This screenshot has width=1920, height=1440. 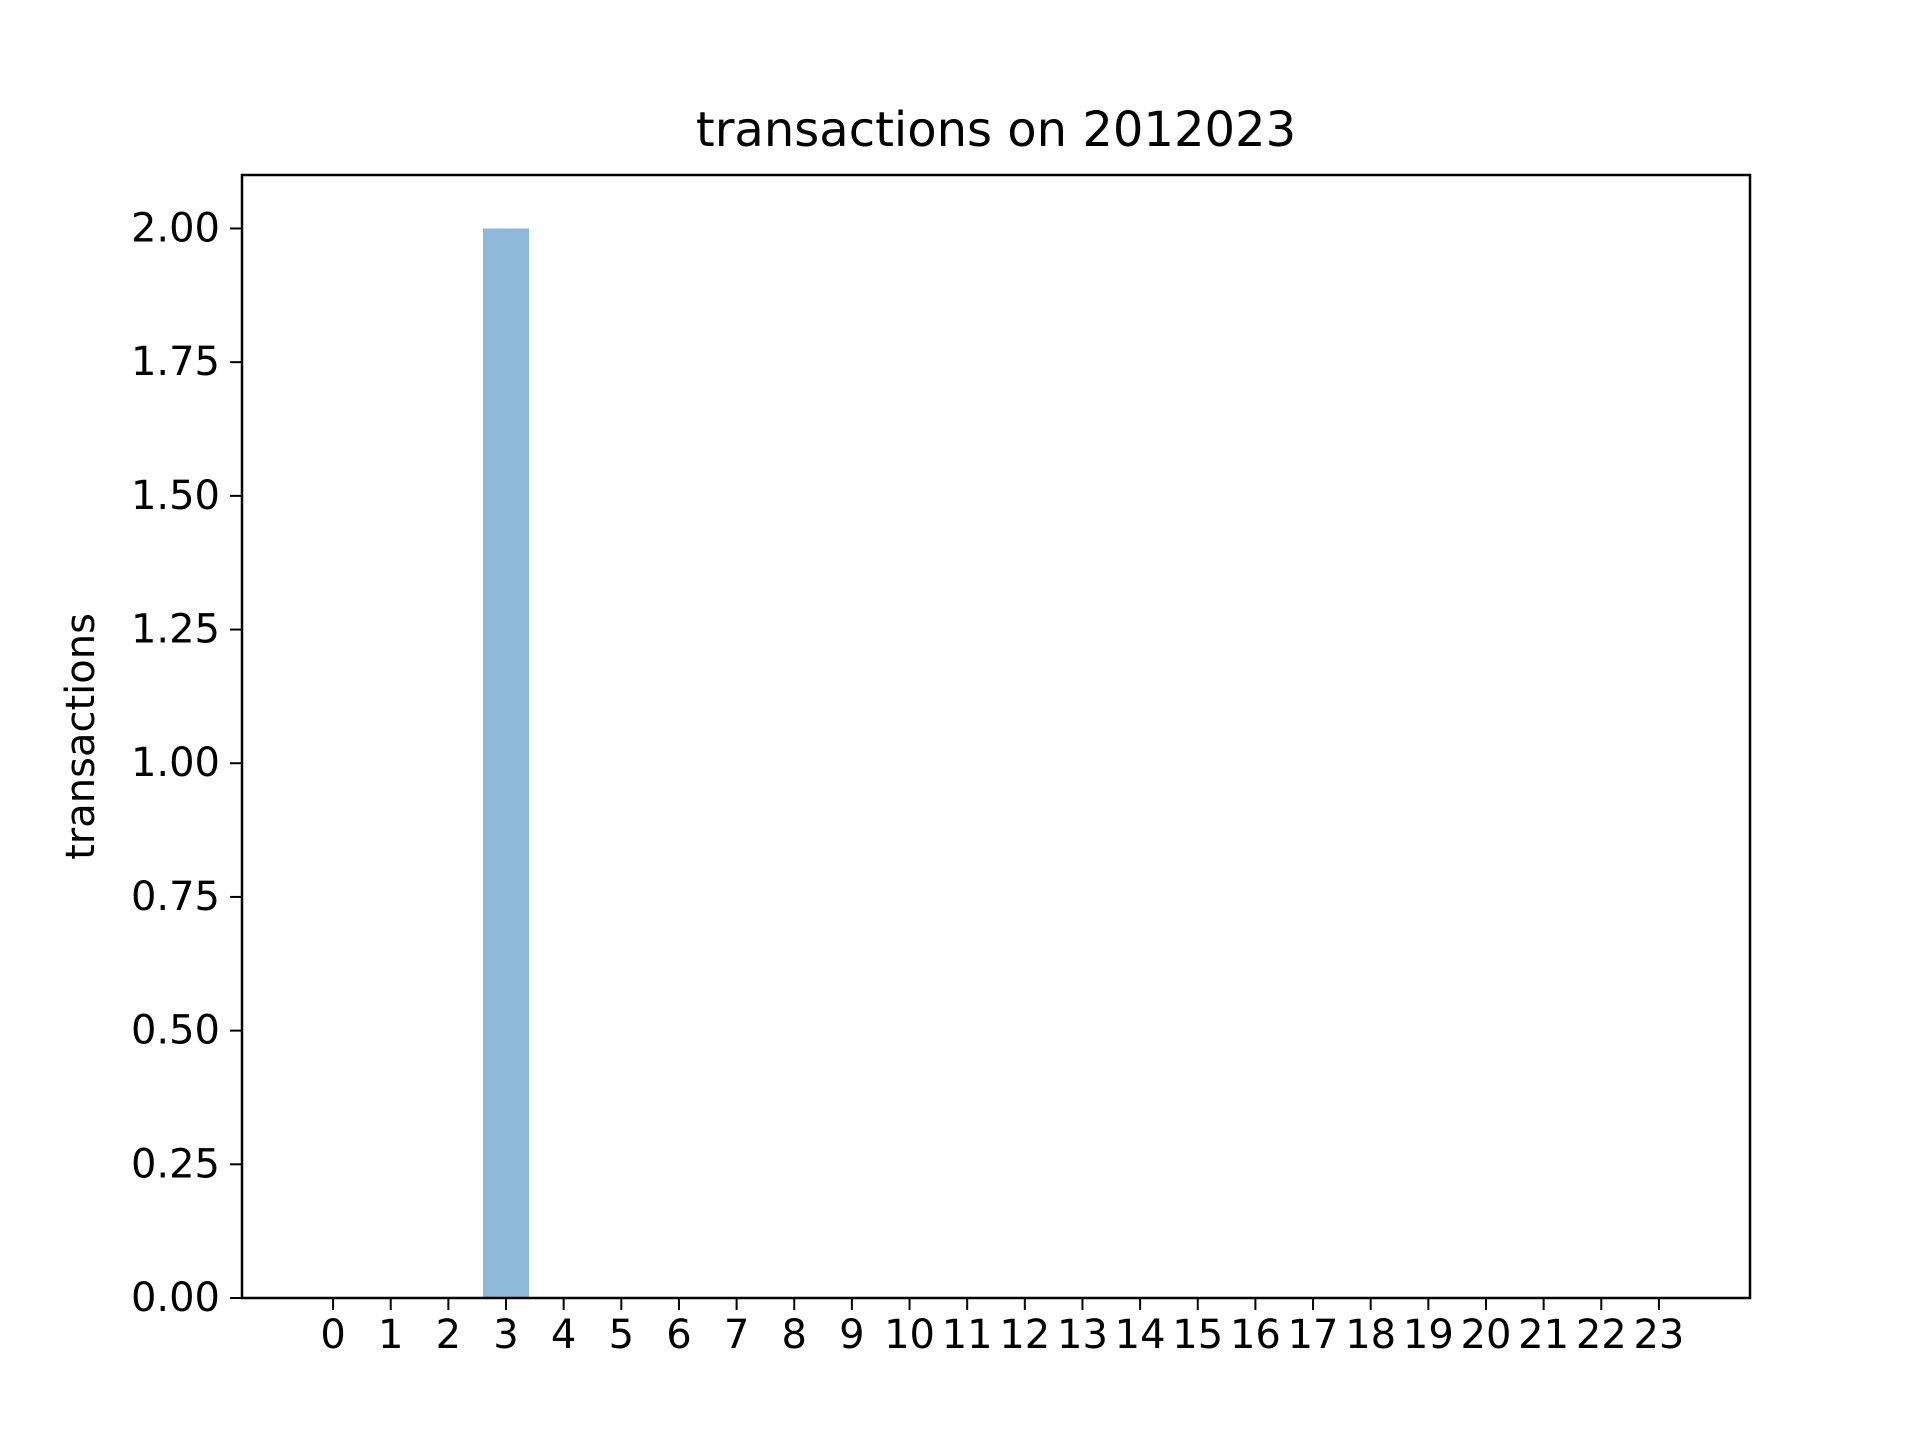 What do you see at coordinates (1255, 1335) in the screenshot?
I see `x-tick-label: 16` at bounding box center [1255, 1335].